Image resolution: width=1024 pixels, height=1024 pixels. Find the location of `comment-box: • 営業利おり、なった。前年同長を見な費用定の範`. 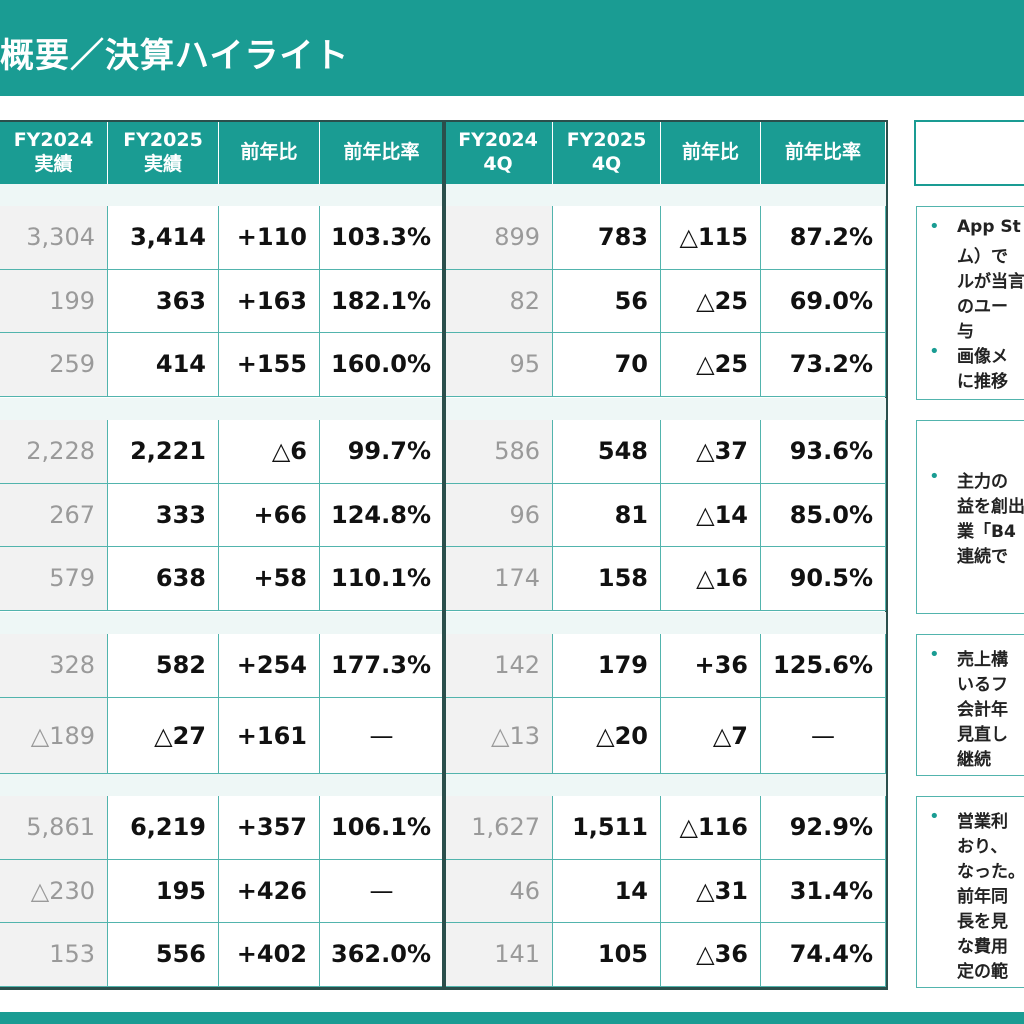

comment-box: • 営業利おり、なった。前年同長を見な費用定の範 is located at coordinates (970, 892).